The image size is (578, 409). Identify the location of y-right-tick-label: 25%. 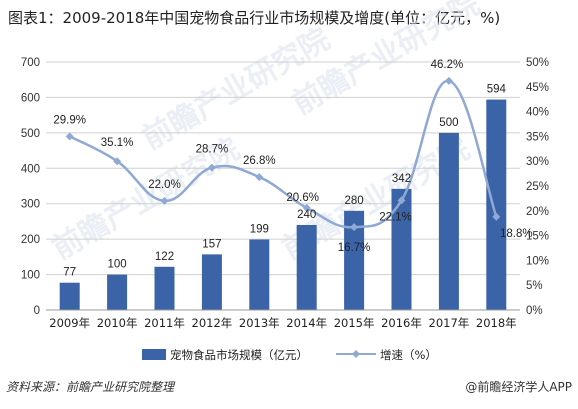
(537, 187).